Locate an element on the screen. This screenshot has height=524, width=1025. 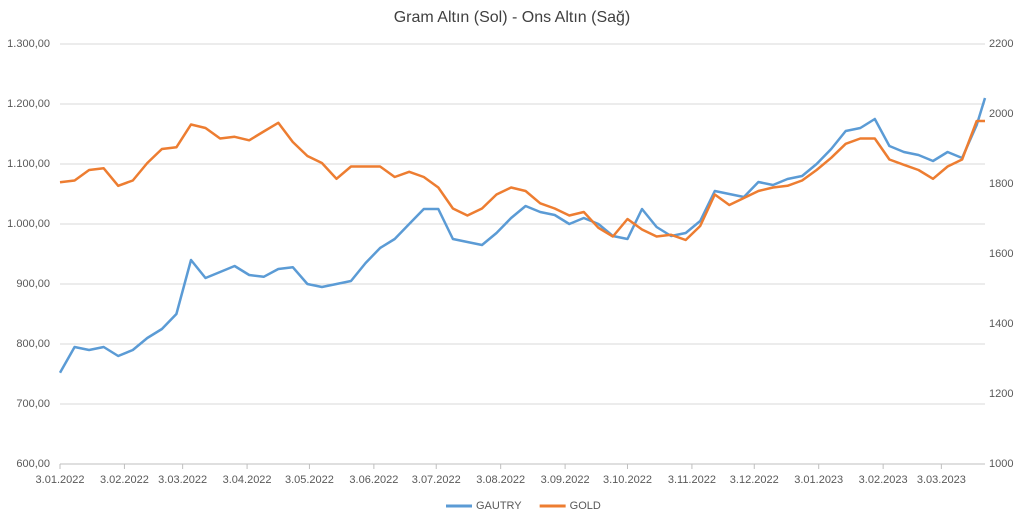
x-tick-label: 3.12.2022 is located at coordinates (754, 480).